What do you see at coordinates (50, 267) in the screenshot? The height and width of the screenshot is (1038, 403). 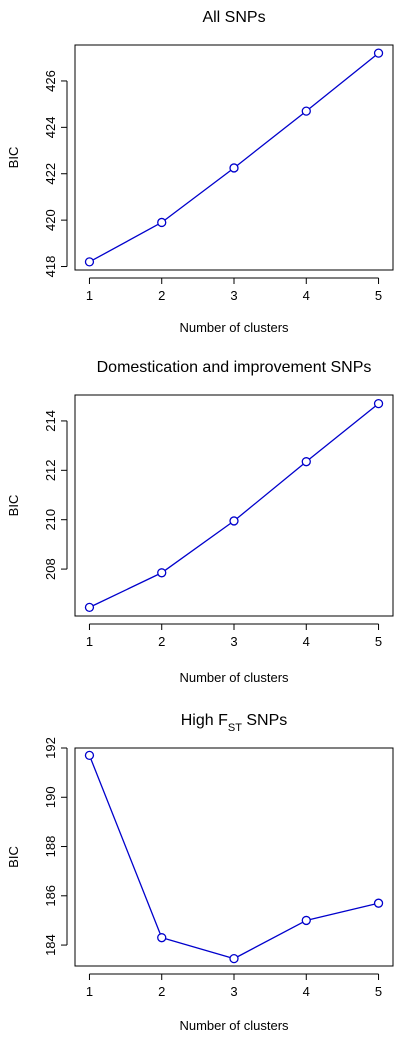 I see `y-tick-label: 418` at bounding box center [50, 267].